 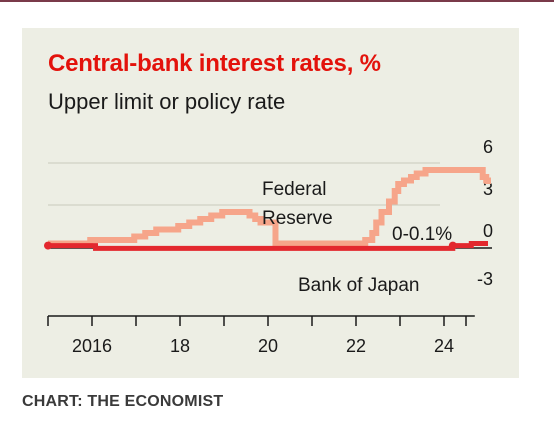 What do you see at coordinates (268, 346) in the screenshot?
I see `x-tick-label: 20` at bounding box center [268, 346].